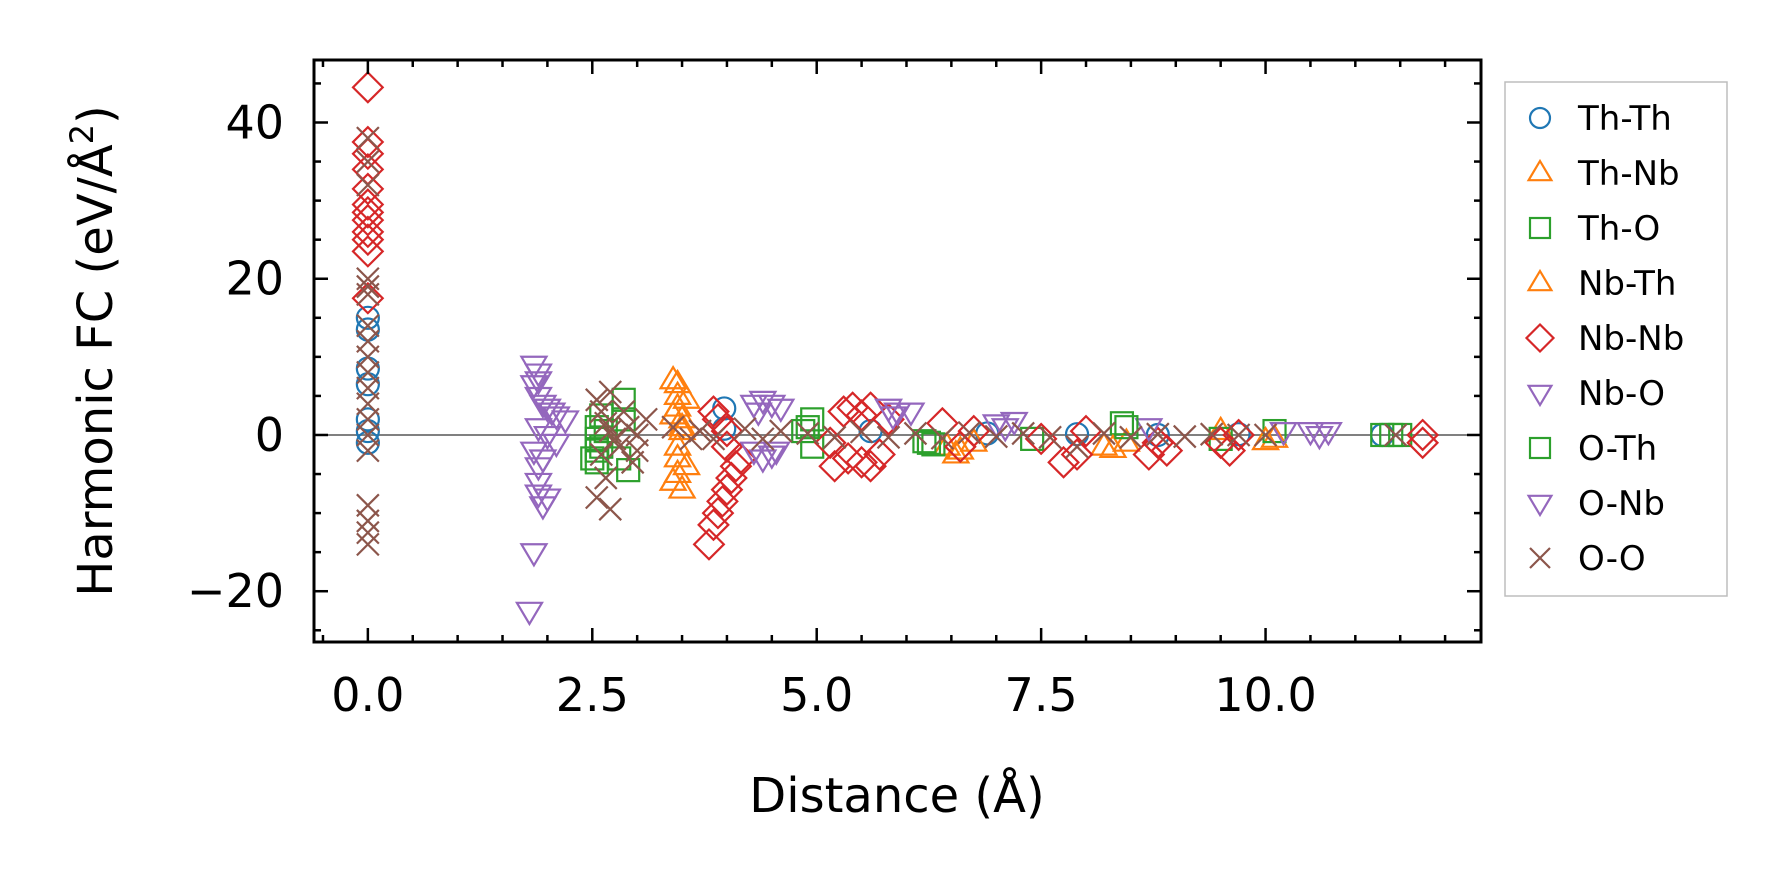 Image resolution: width=1776 pixels, height=883 pixels. What do you see at coordinates (896, 795) in the screenshot?
I see `x-axis-label: Distance (Å)` at bounding box center [896, 795].